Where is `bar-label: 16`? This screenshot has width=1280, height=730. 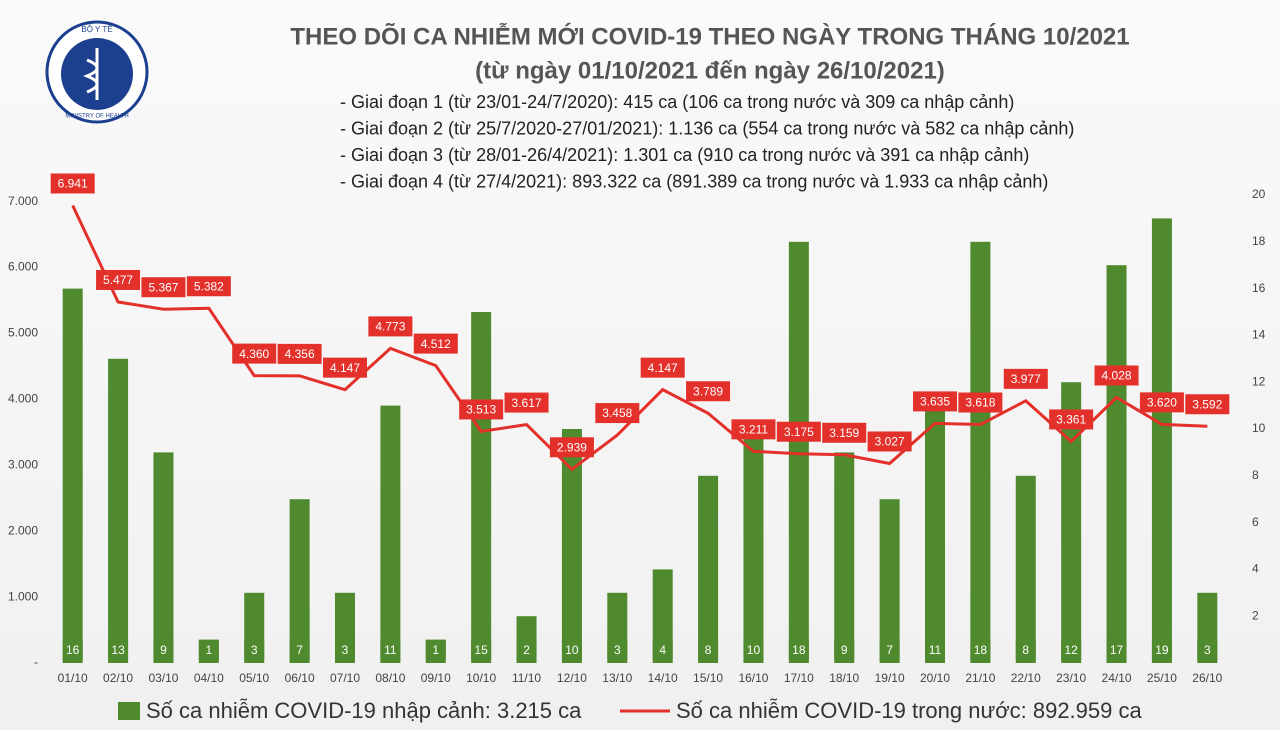 bar-label: 16 is located at coordinates (73, 650).